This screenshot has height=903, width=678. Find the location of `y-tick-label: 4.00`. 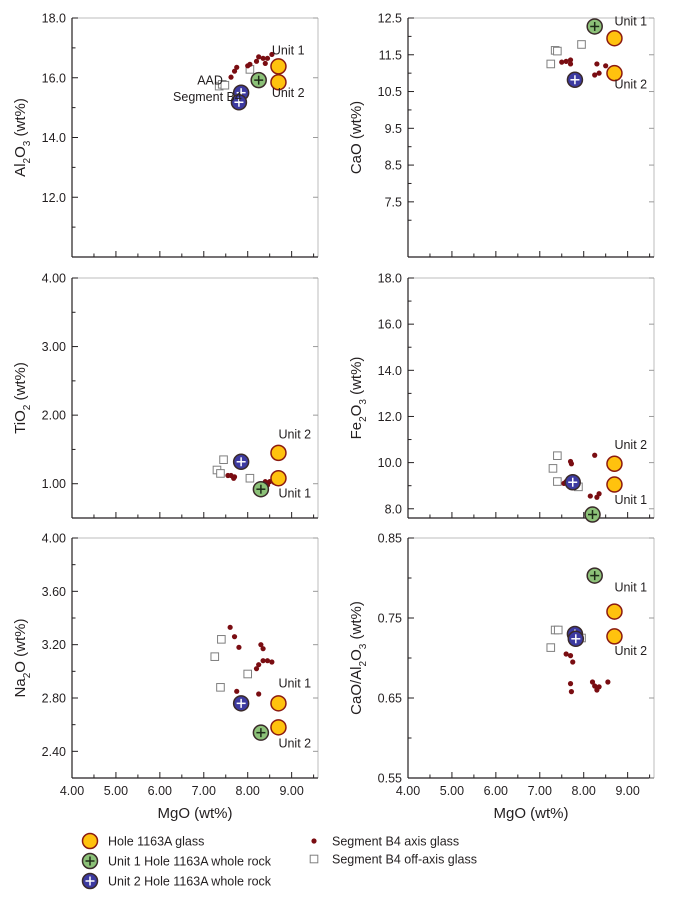

y-tick-label: 4.00 is located at coordinates (54, 539).